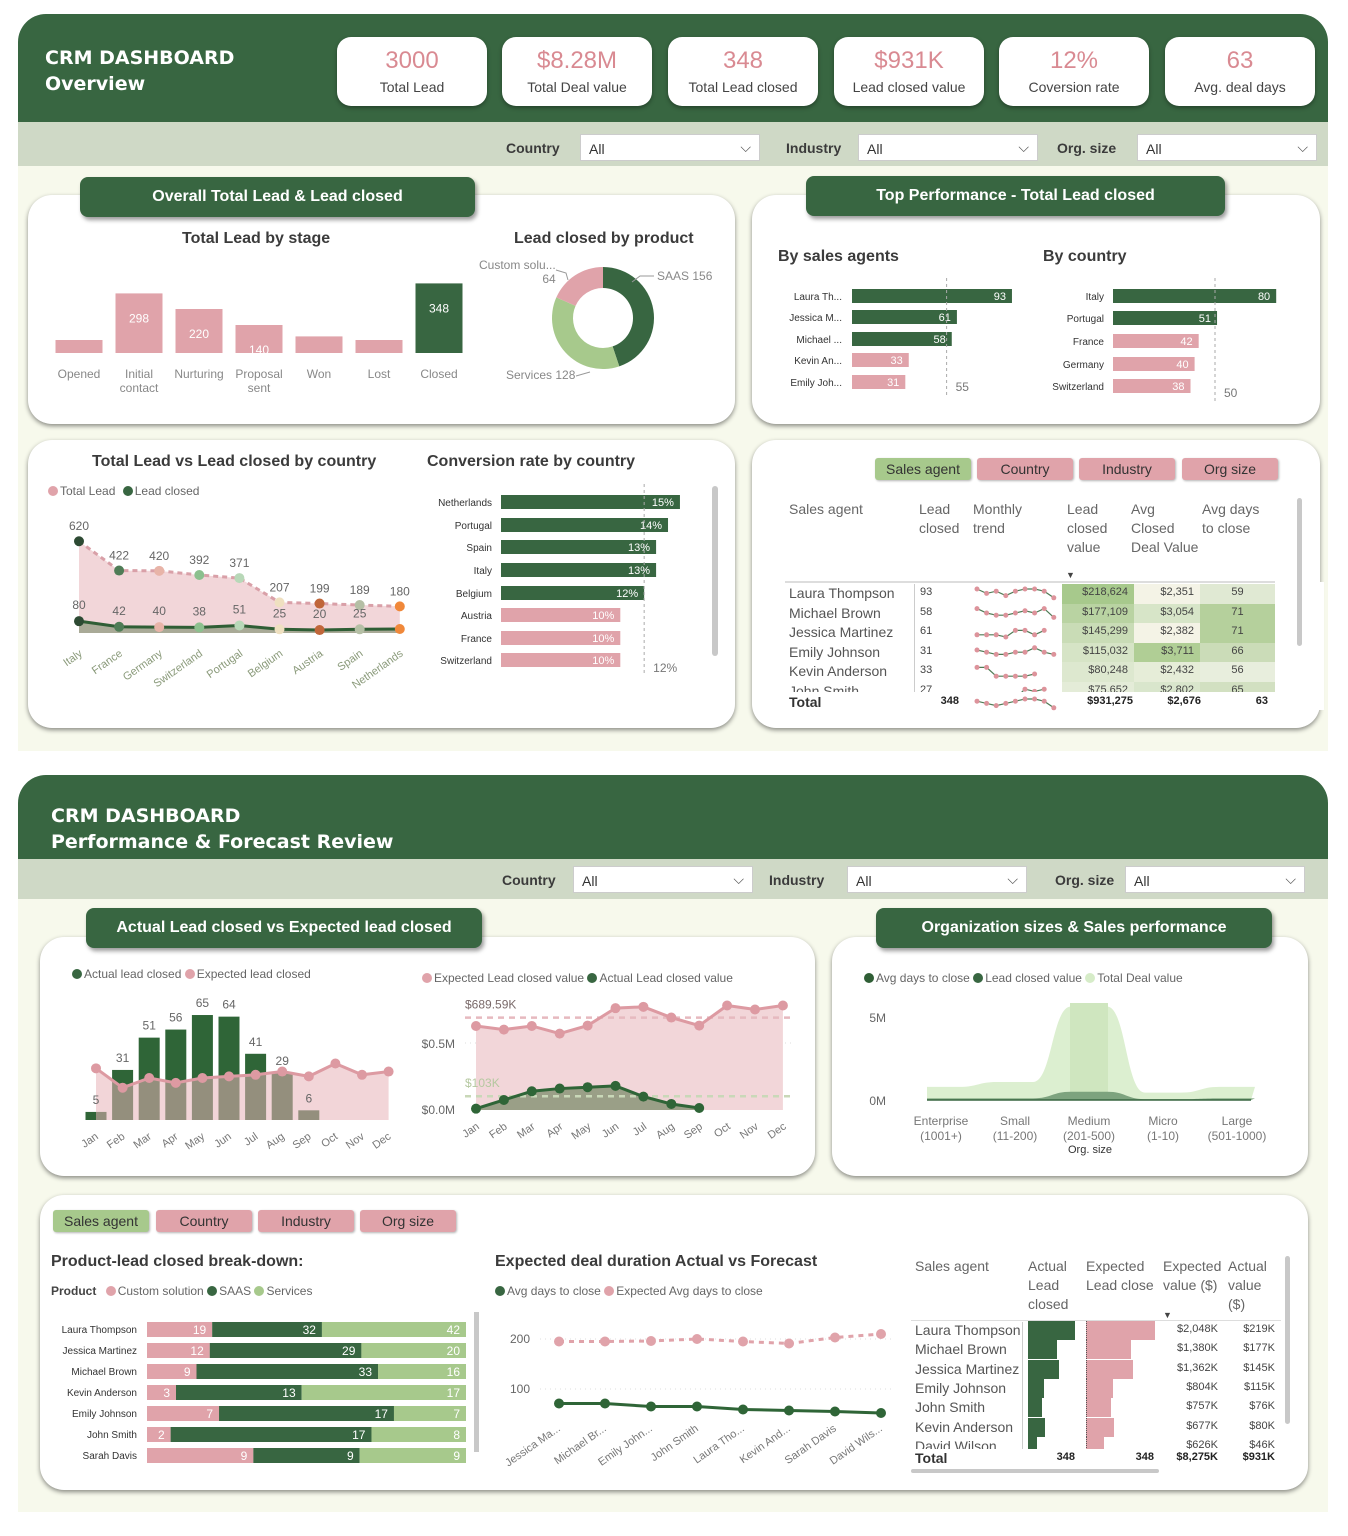 The width and height of the screenshot is (1348, 1536). I want to click on column-header: Actual Lead closed, so click(1048, 1285).